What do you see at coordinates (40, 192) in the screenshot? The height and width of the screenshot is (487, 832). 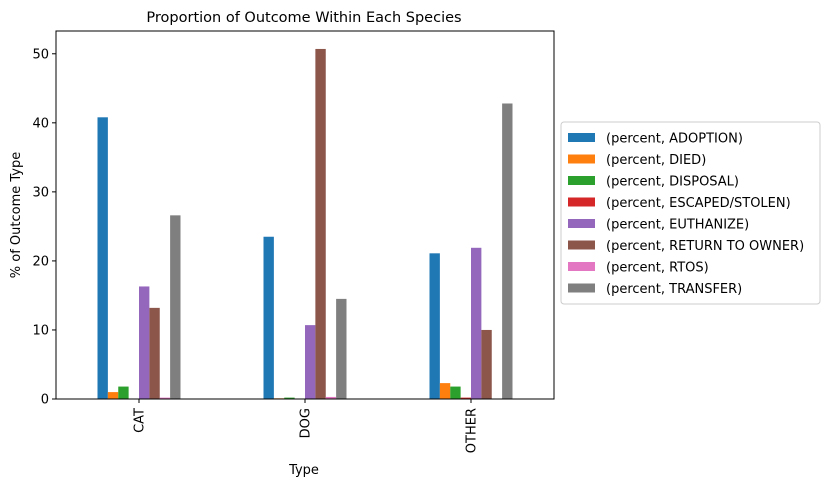 I see `y-tick-label: 30` at bounding box center [40, 192].